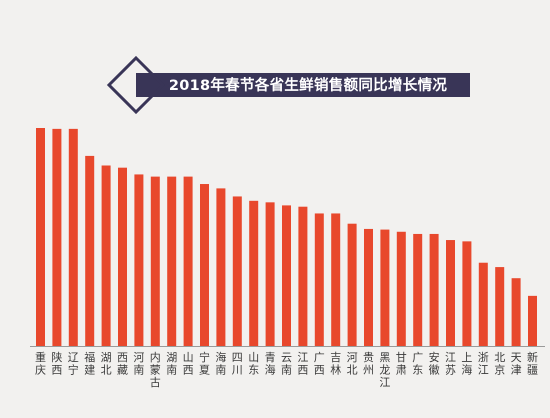  Describe the element at coordinates (138, 364) in the screenshot. I see `x-tick-label: 河南` at that location.